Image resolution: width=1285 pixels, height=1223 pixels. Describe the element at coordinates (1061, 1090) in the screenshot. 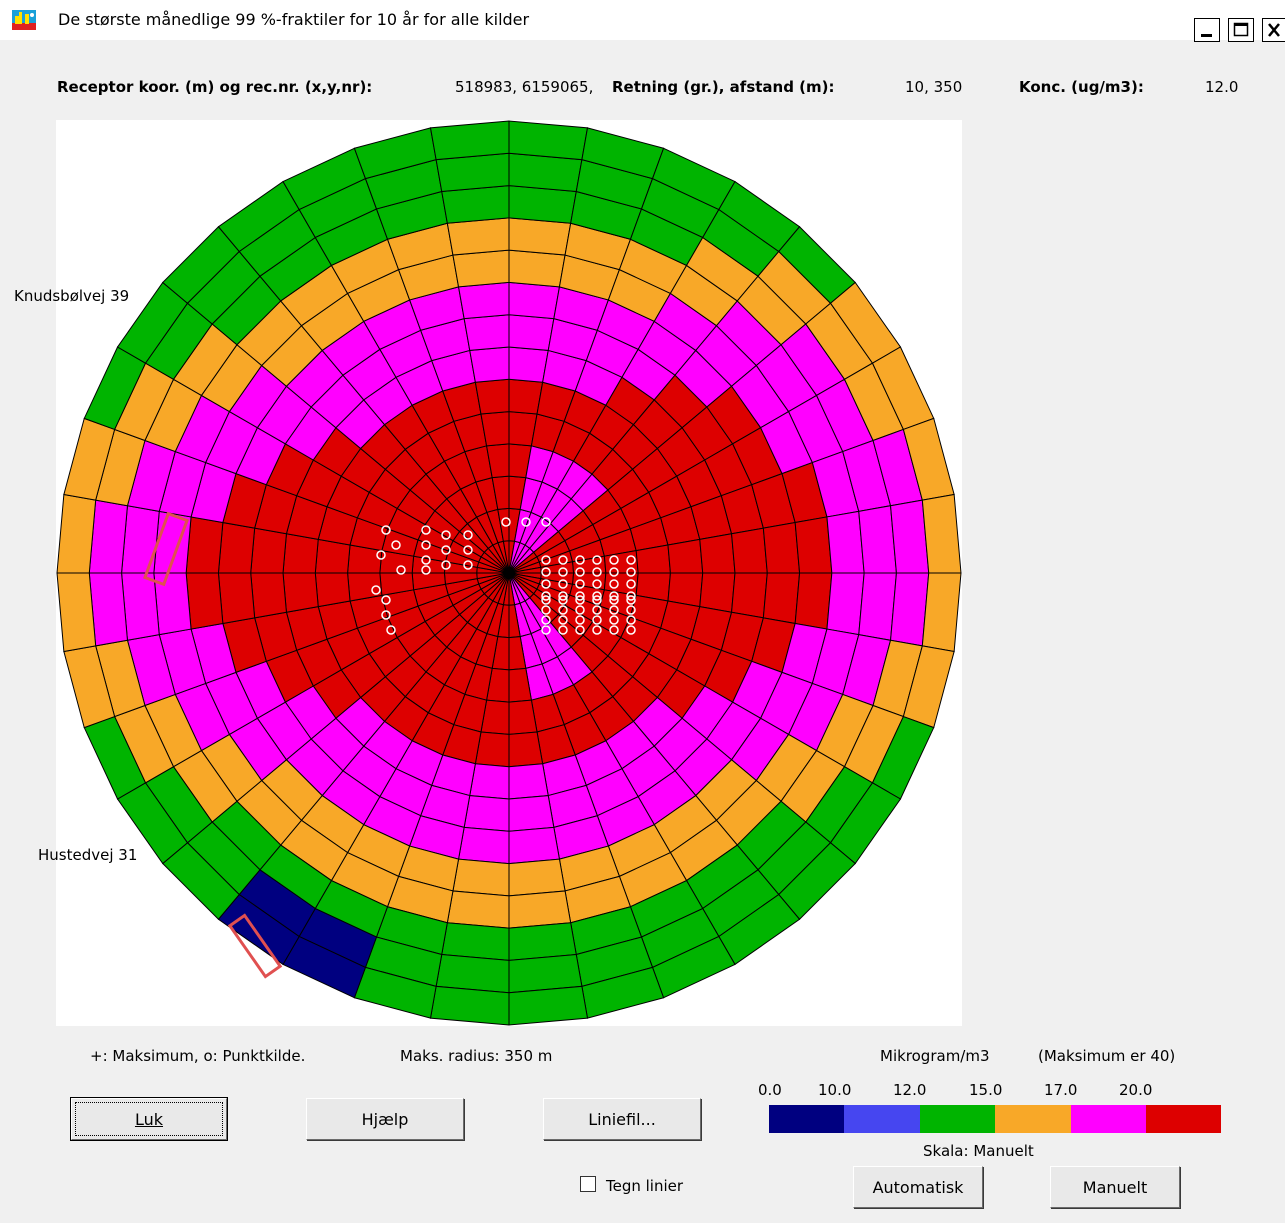

I see `scale-tick: 17.0` at that location.